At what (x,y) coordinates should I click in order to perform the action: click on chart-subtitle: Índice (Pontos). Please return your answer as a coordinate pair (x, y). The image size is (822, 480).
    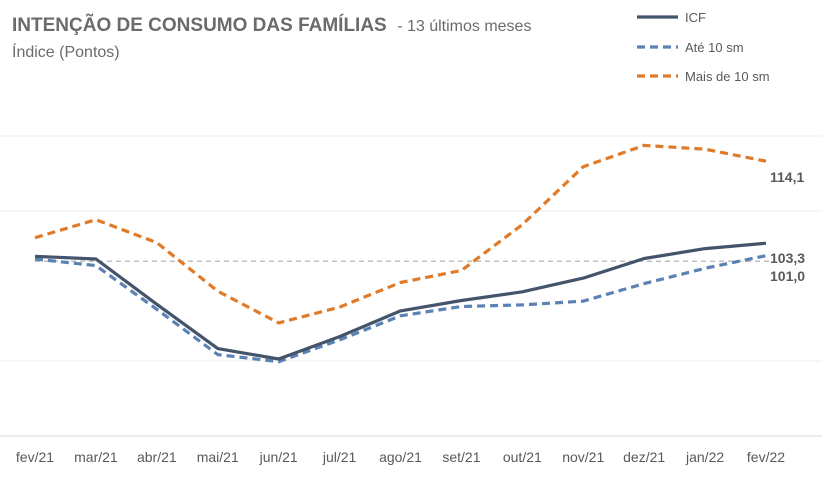
    Looking at the image, I should click on (66, 51).